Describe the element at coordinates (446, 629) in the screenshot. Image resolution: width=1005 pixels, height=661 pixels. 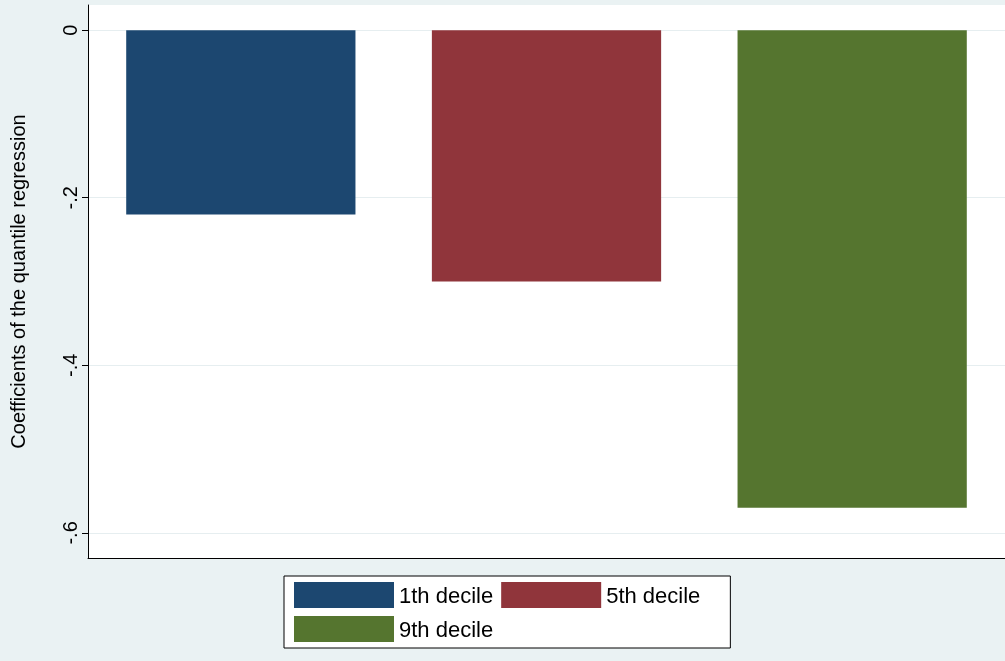
I see `legend-label: 9th decile` at that location.